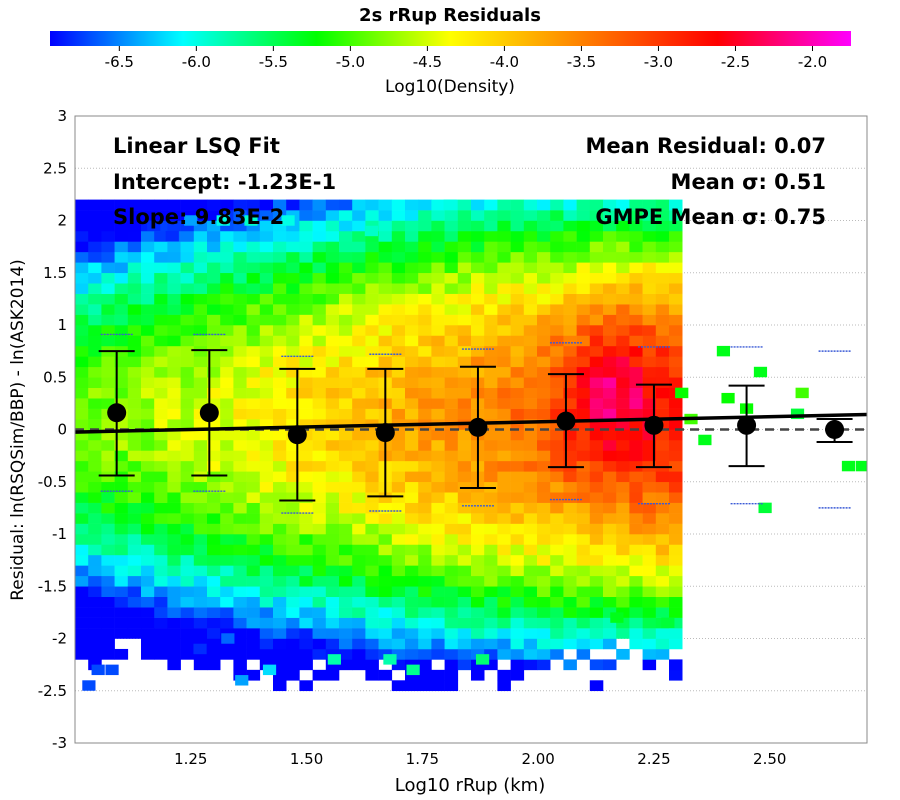  What do you see at coordinates (59, 534) in the screenshot?
I see `y-tick-label: -1` at bounding box center [59, 534].